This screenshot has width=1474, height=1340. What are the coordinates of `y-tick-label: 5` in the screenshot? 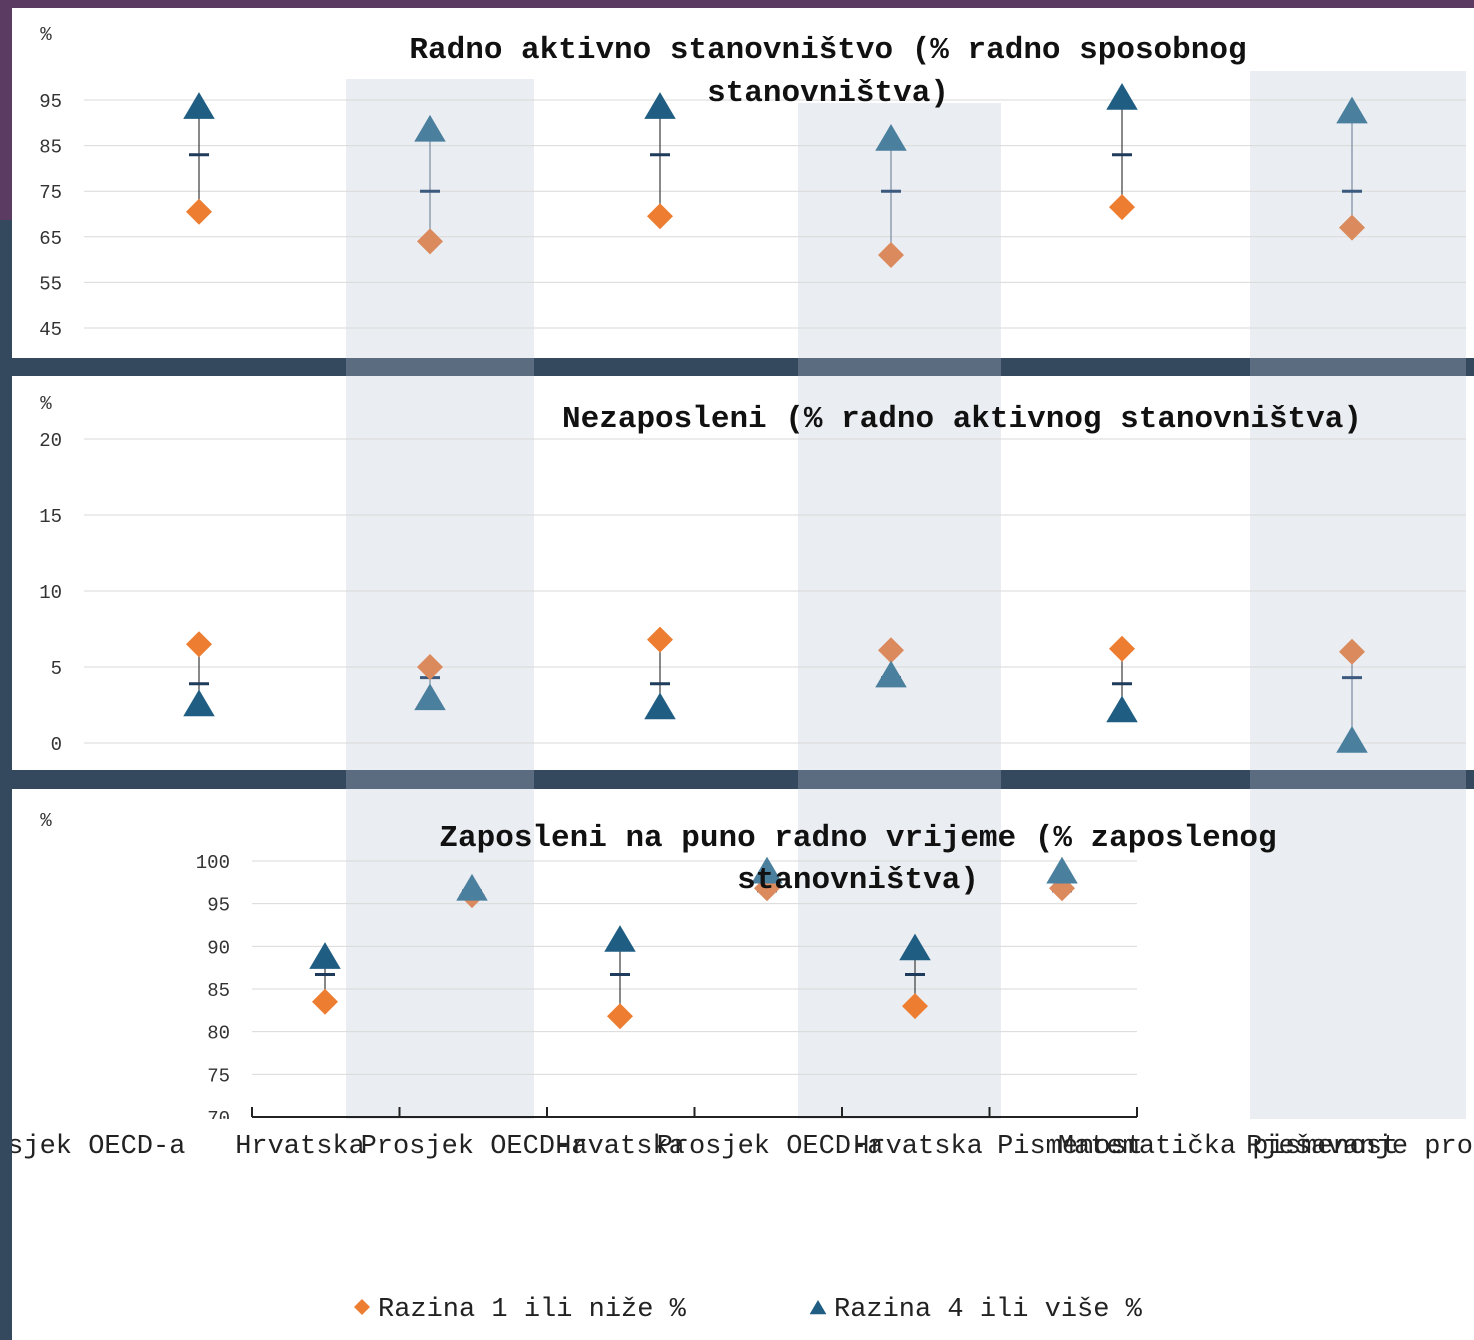 It's located at (56, 669).